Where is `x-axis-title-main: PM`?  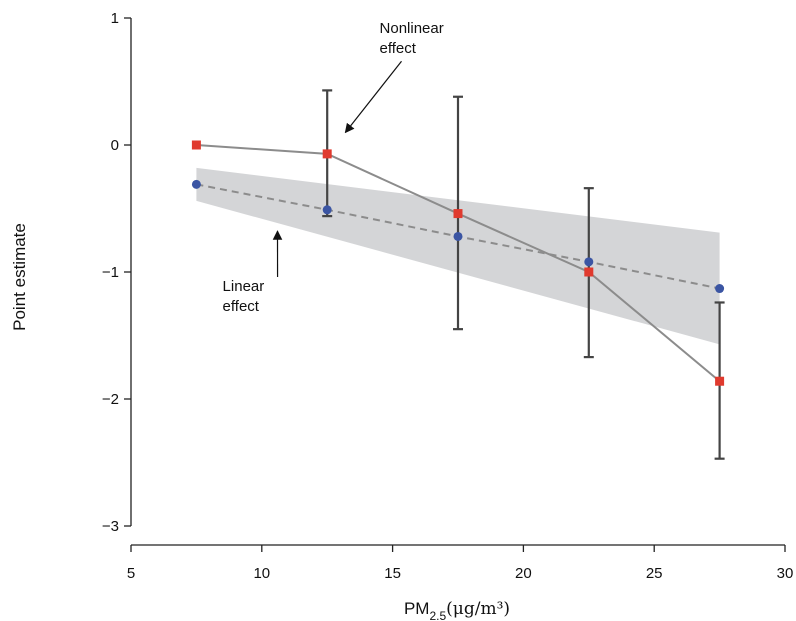
x-axis-title-main: PM is located at coordinates (417, 608).